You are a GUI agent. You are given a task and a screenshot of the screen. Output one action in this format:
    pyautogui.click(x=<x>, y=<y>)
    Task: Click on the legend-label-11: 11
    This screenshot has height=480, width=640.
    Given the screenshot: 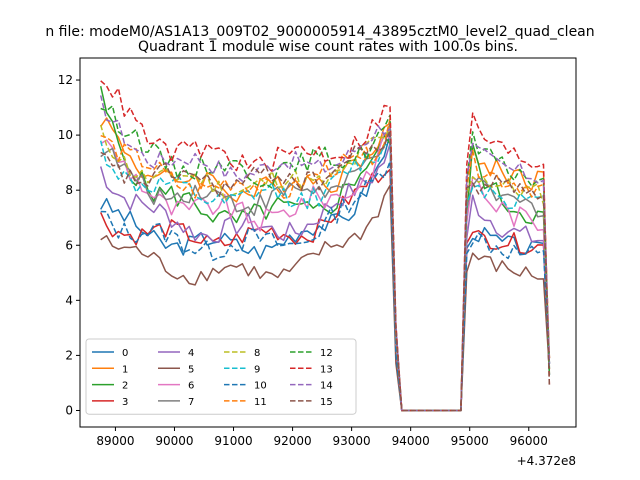 What is the action you would take?
    pyautogui.click(x=260, y=402)
    